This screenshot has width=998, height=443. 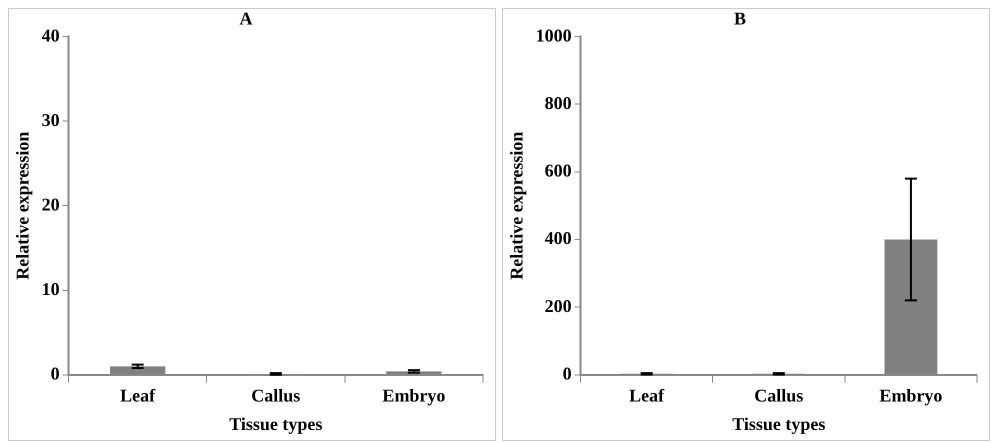 What do you see at coordinates (51, 120) in the screenshot?
I see `y-tick-label: 30` at bounding box center [51, 120].